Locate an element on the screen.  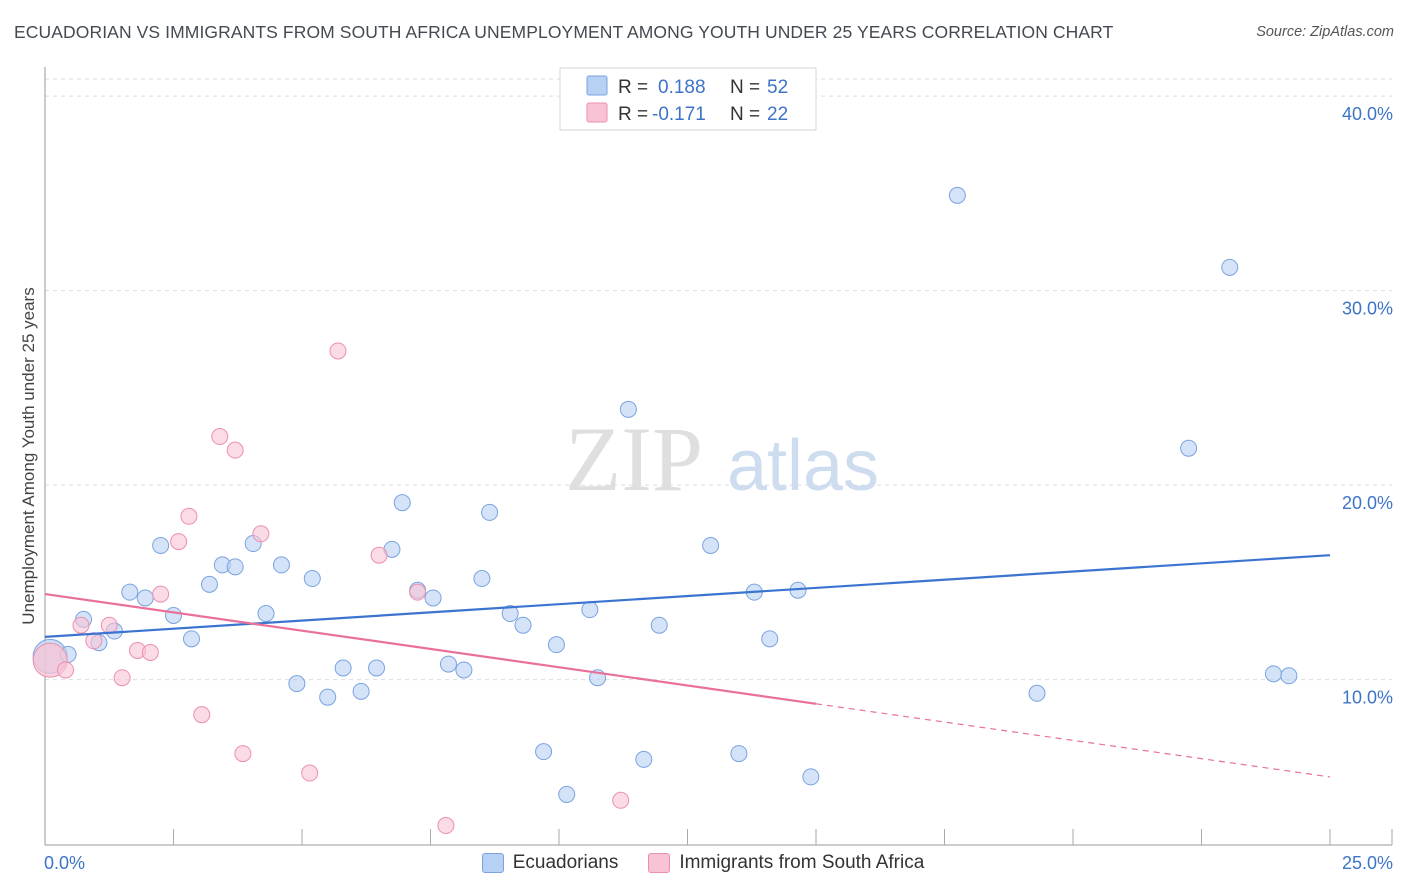
legend-r-value-pink: -0.171 is located at coordinates (679, 114).